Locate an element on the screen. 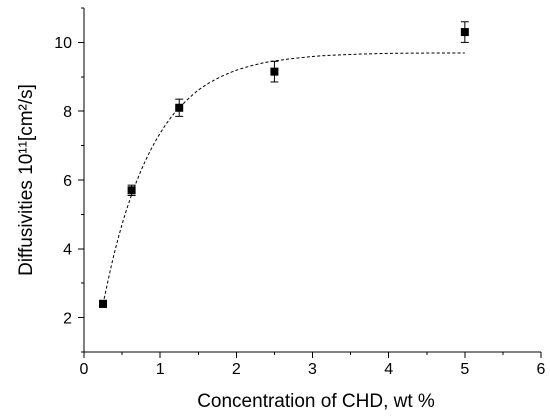 Image resolution: width=550 pixels, height=419 pixels. x-axis-title: Concentration of CHD, wt % is located at coordinates (316, 401).